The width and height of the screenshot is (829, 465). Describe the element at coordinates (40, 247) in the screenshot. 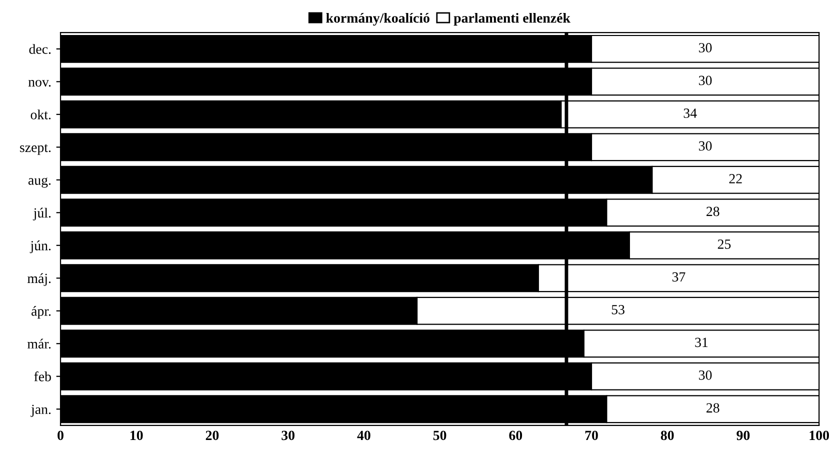

I see `y-tick-label: jún.` at that location.